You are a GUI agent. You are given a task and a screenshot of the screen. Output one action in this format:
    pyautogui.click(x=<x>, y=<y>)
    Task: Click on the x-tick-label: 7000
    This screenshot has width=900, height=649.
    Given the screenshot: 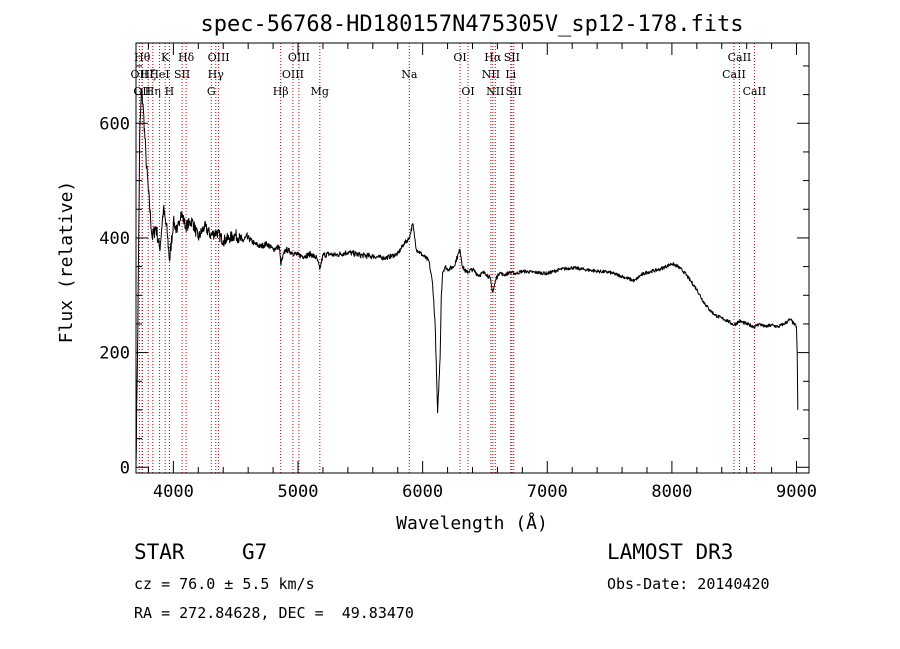 What is the action you would take?
    pyautogui.click(x=547, y=492)
    